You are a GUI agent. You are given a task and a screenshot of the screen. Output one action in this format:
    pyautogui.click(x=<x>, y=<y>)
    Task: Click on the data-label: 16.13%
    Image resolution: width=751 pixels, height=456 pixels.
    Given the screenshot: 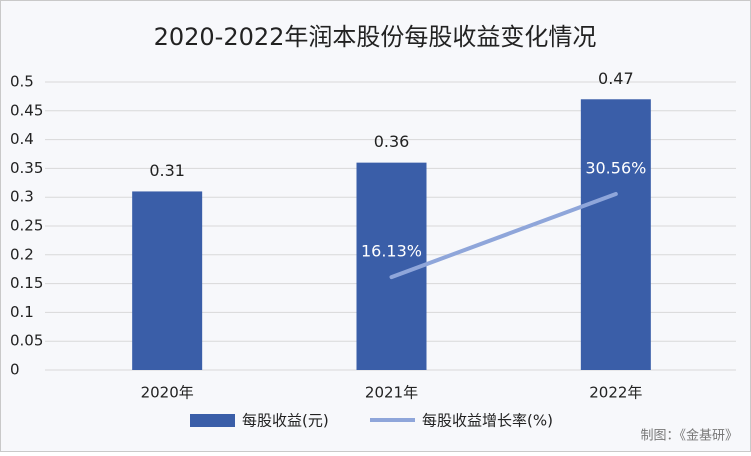 What is the action you would take?
    pyautogui.click(x=391, y=251)
    